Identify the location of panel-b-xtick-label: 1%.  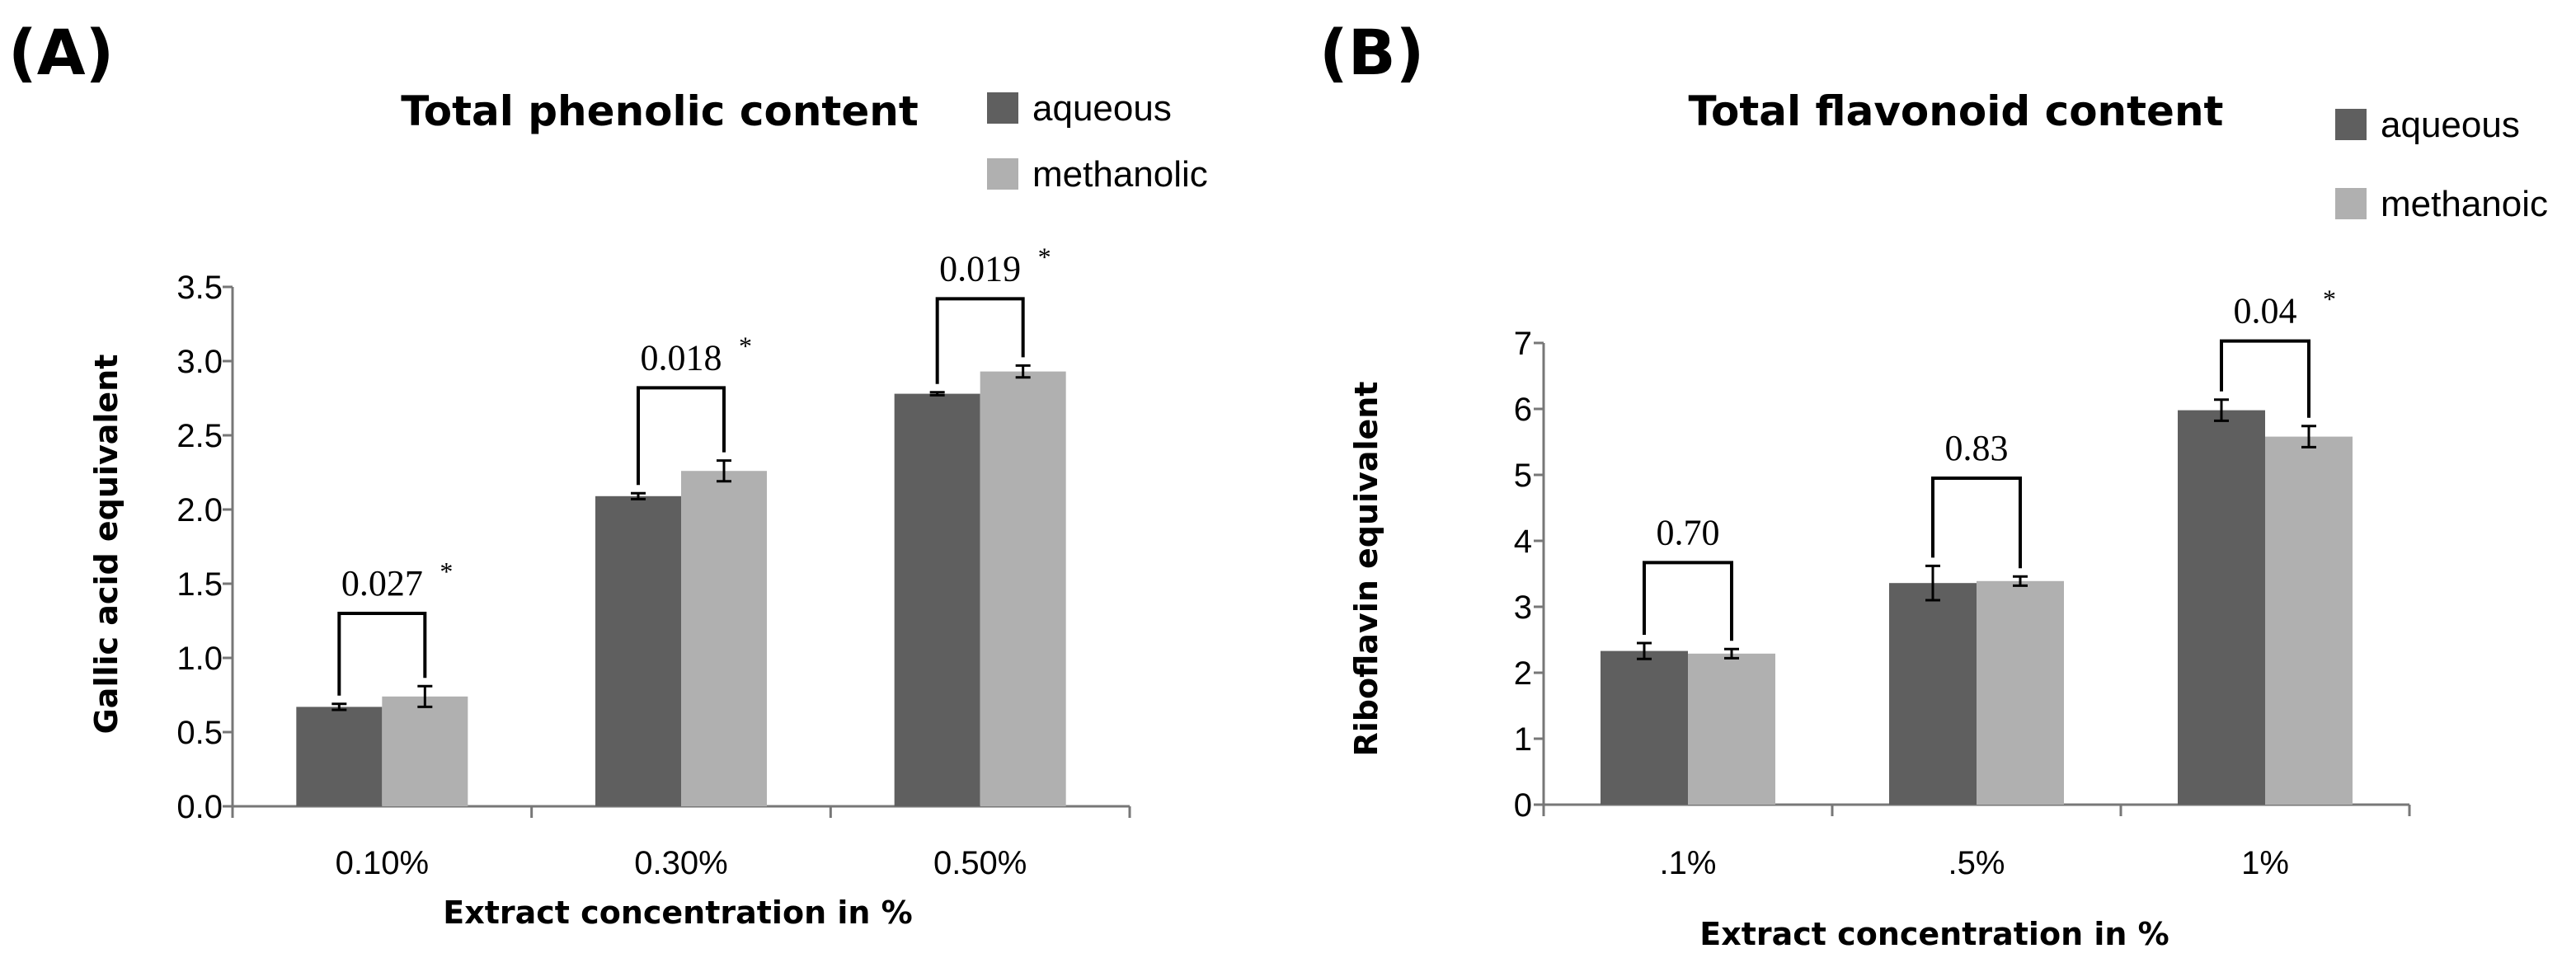
(2265, 863).